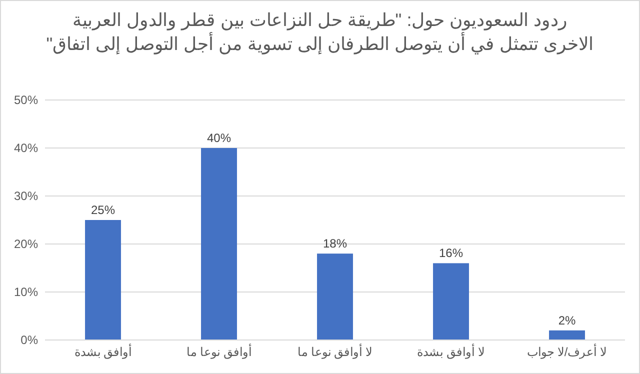 This screenshot has width=640, height=374. Describe the element at coordinates (320, 32) in the screenshot. I see `chart-title: ردود السعوديون حول: "طريقة حل النزاعات بين قطر والدول العربية الاخرى تتمثل في أن يتوصل الطرفان إلى تسوية من أجل التوصل إلى اتفاق"` at that location.